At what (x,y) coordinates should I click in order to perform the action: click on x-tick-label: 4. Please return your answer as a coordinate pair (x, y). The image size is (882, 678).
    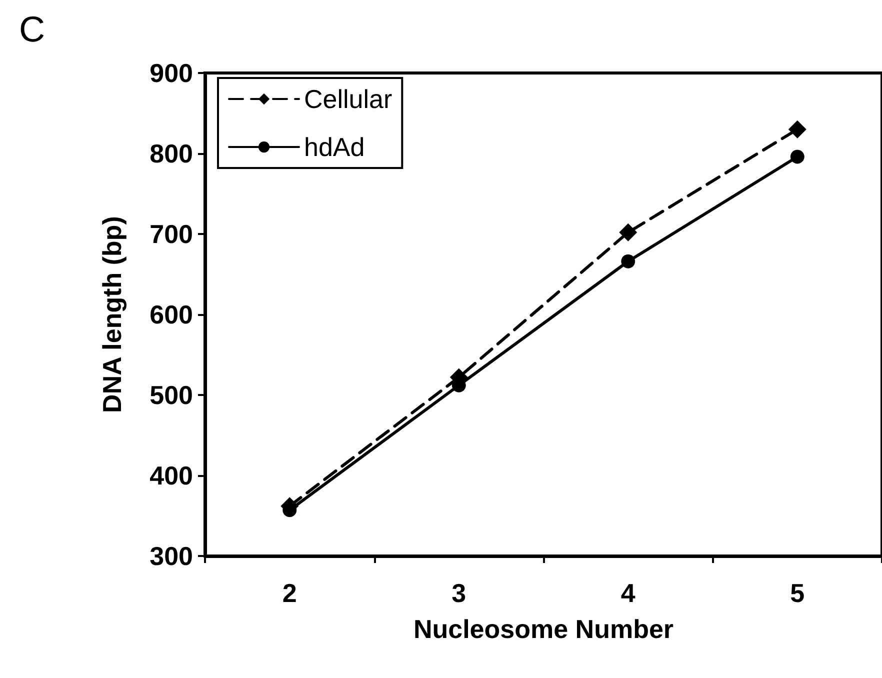
    Looking at the image, I should click on (628, 593).